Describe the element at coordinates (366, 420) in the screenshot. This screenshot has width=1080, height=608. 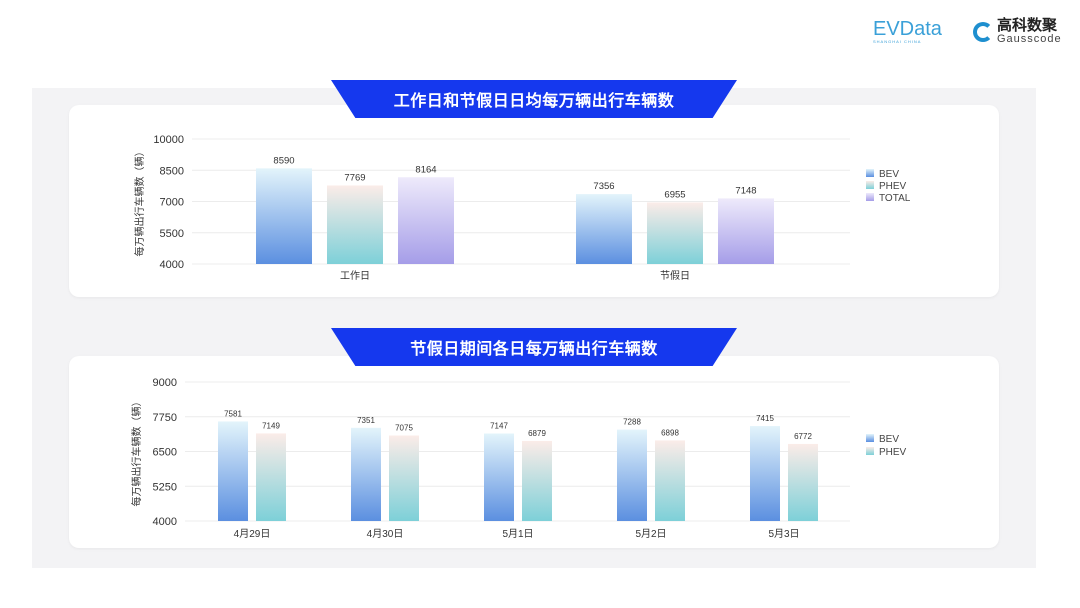
I see `data-label: 7351` at that location.